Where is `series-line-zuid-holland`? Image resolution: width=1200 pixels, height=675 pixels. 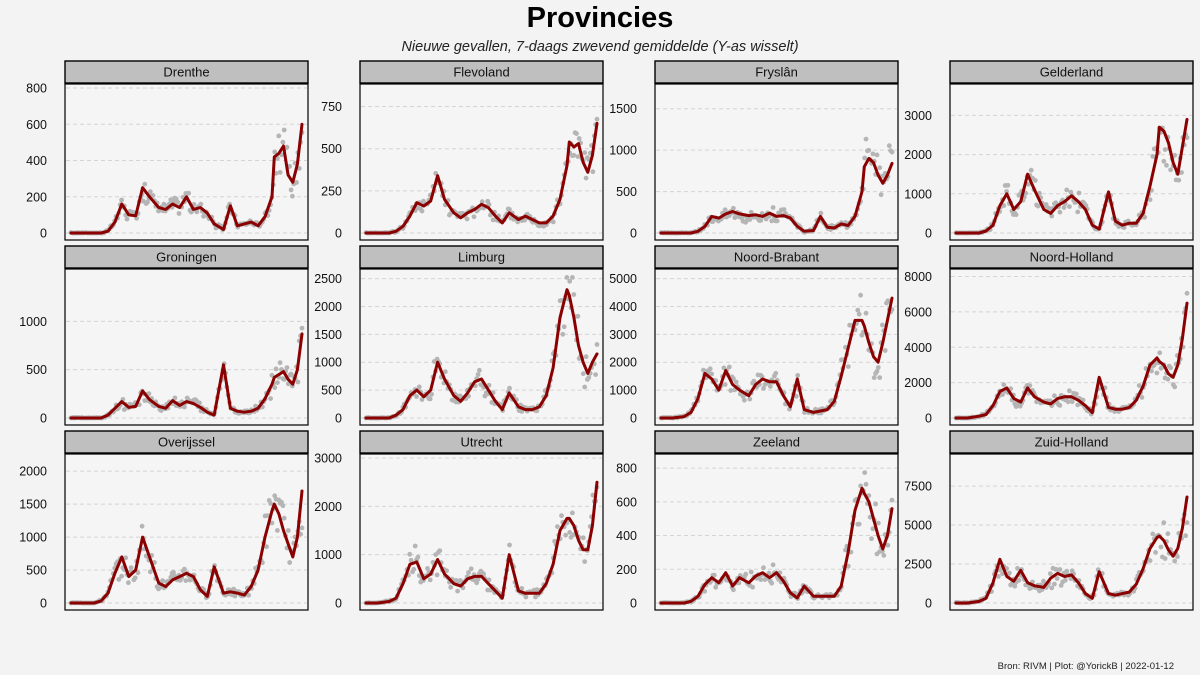 series-line-zuid-holland is located at coordinates (1071, 550).